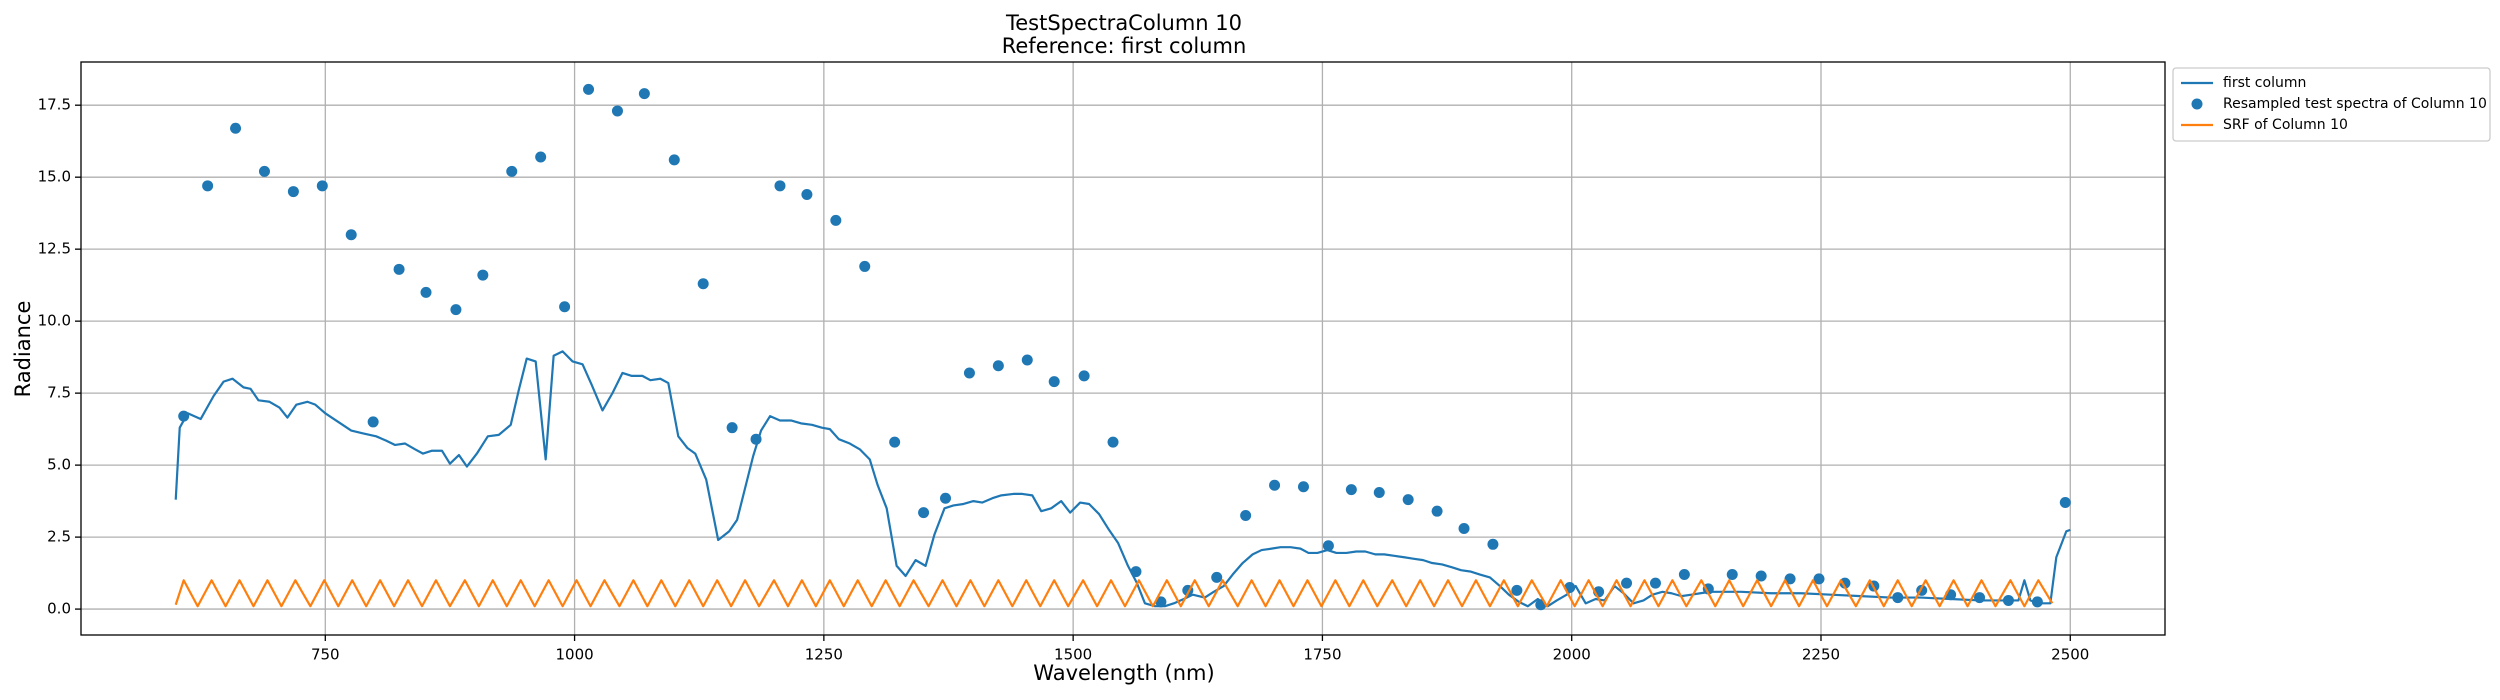 The height and width of the screenshot is (700, 2500). Describe the element at coordinates (824, 655) in the screenshot. I see `x-tick-label: 1250` at that location.